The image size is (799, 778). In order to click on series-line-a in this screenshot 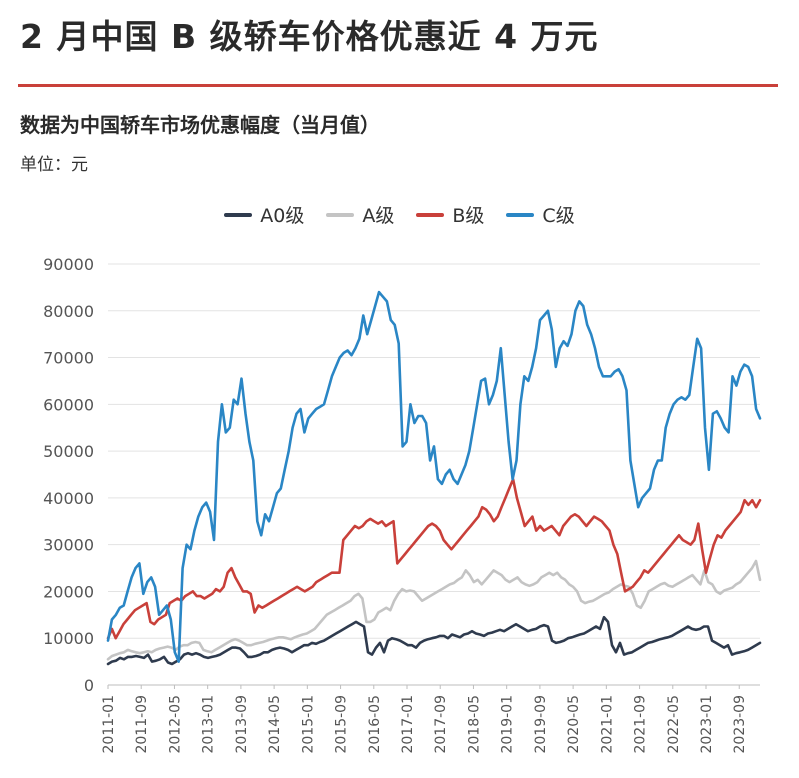, I will do `click(434, 610)`.